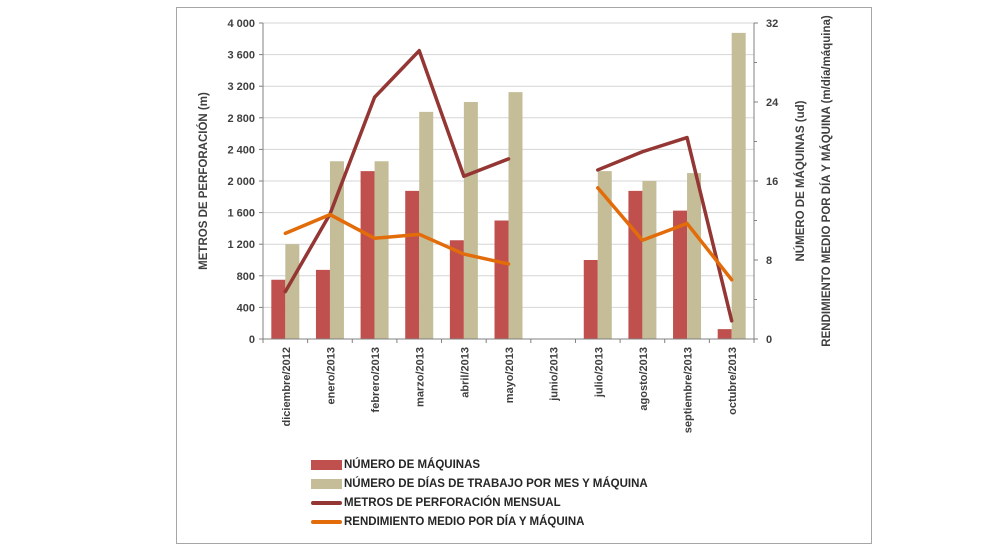 The image size is (992, 558). Describe the element at coordinates (322, 304) in the screenshot. I see `bar-numero-de-maquinas-enero/2013` at that location.